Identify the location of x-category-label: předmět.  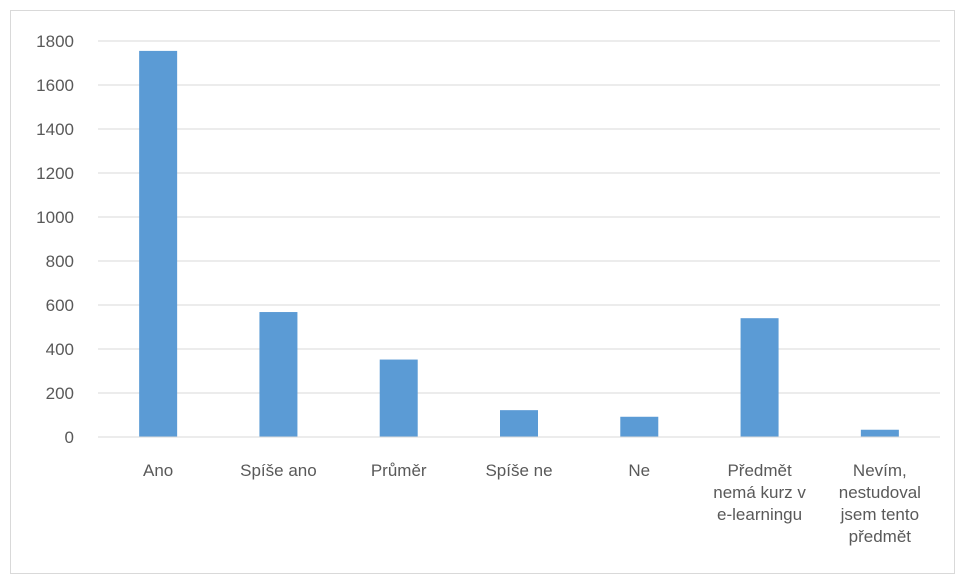
(880, 536).